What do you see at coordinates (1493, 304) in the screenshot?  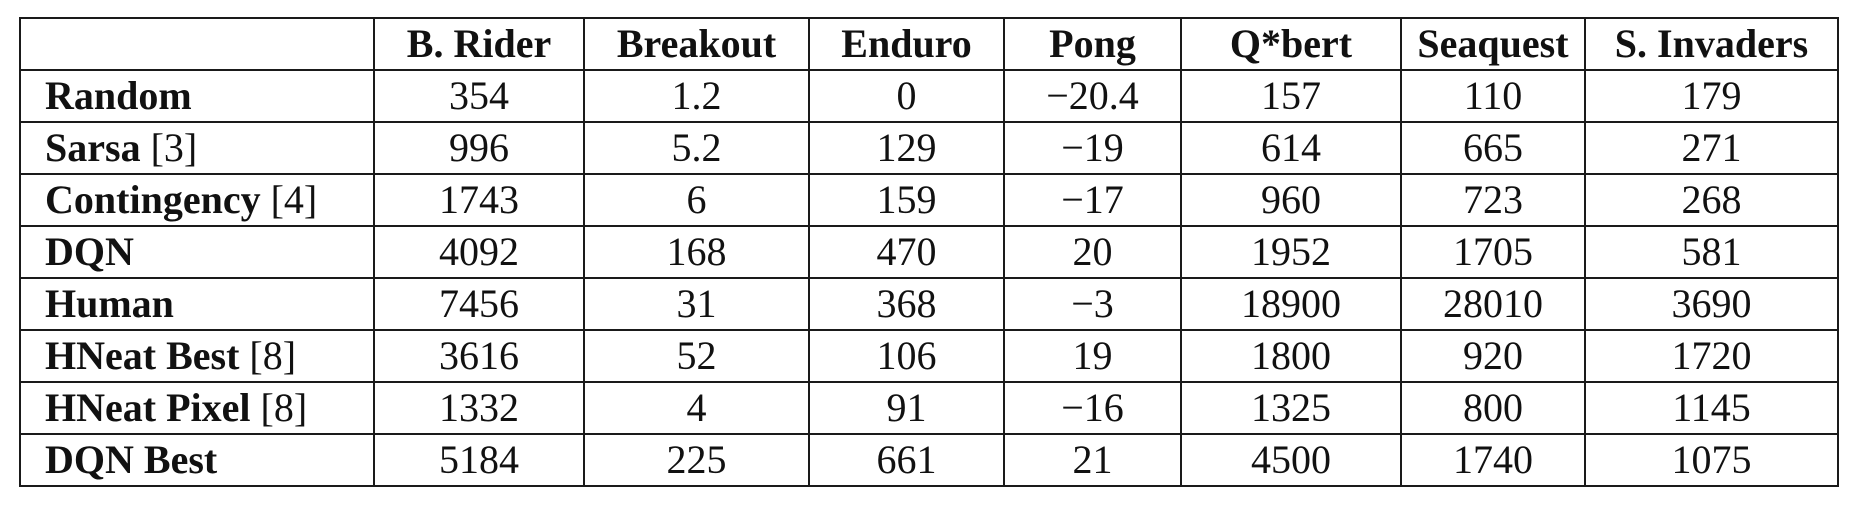 I see `score-cell: 28010` at bounding box center [1493, 304].